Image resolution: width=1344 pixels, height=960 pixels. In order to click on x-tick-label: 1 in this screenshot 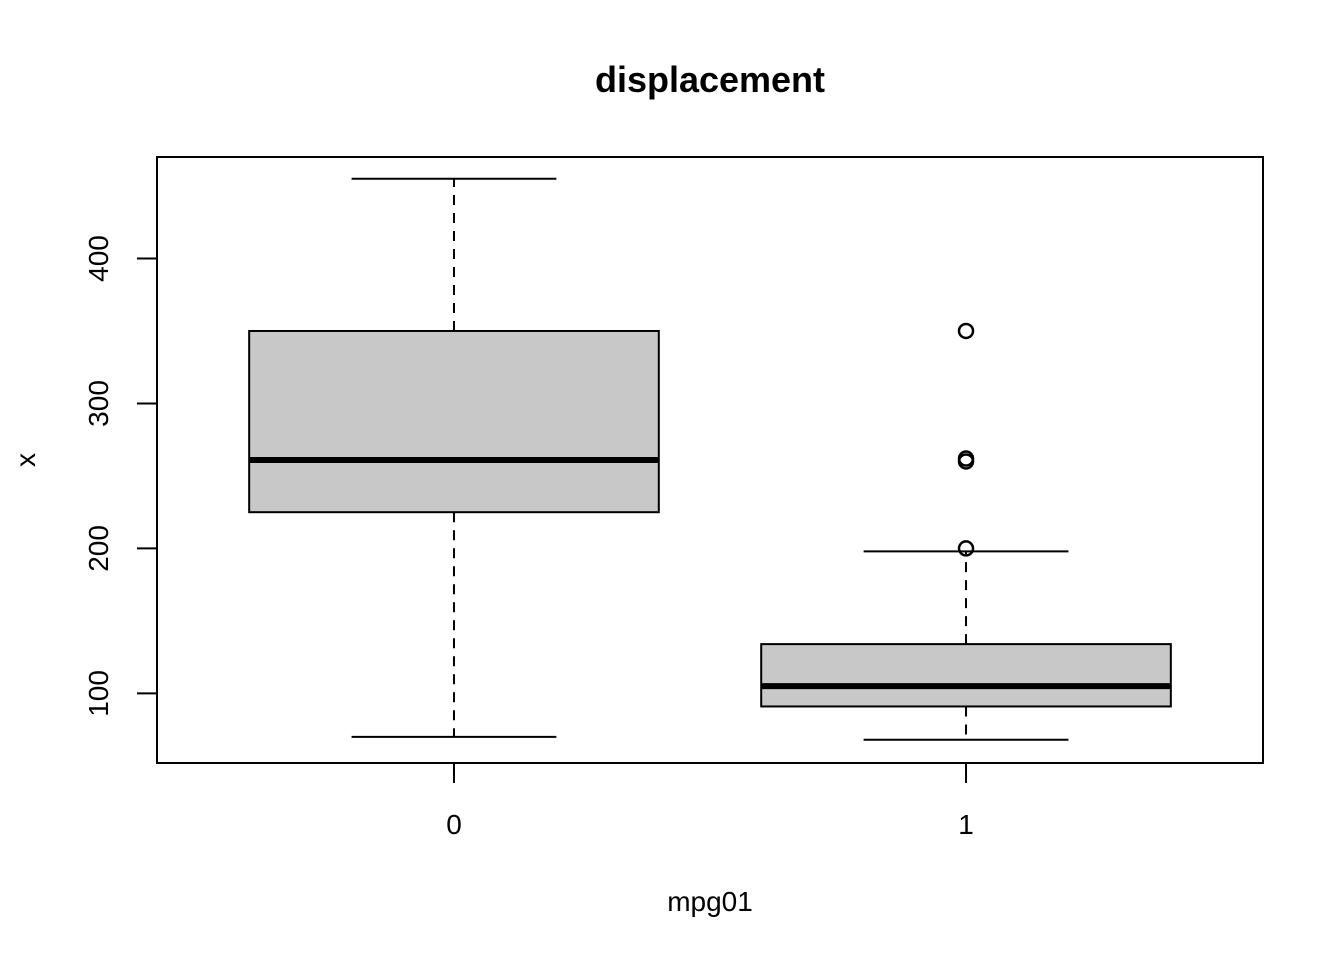, I will do `click(966, 824)`.